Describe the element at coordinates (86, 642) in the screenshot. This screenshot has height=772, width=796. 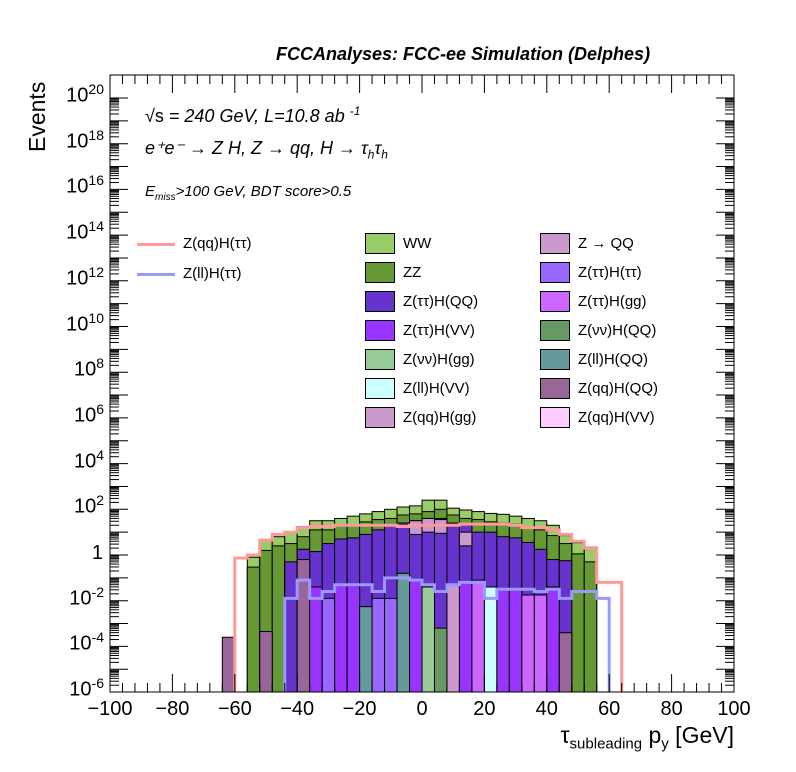
I see `y-tick-label: 10⁻⁴` at that location.